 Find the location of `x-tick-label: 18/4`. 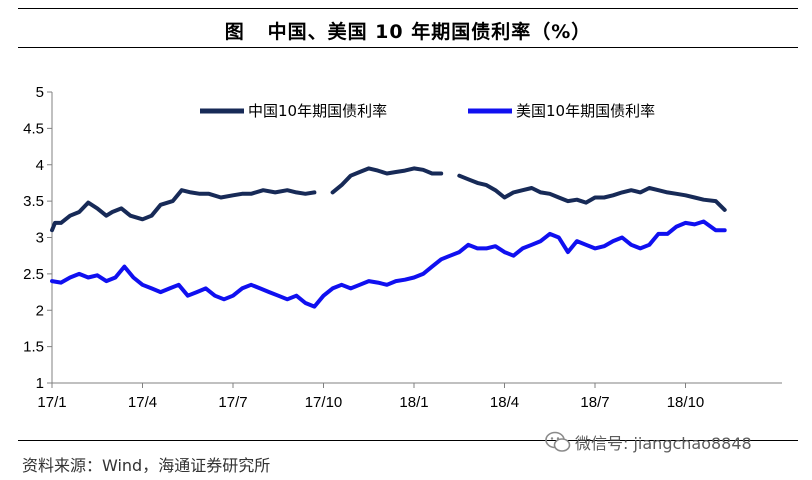

x-tick-label: 18/4 is located at coordinates (504, 402).